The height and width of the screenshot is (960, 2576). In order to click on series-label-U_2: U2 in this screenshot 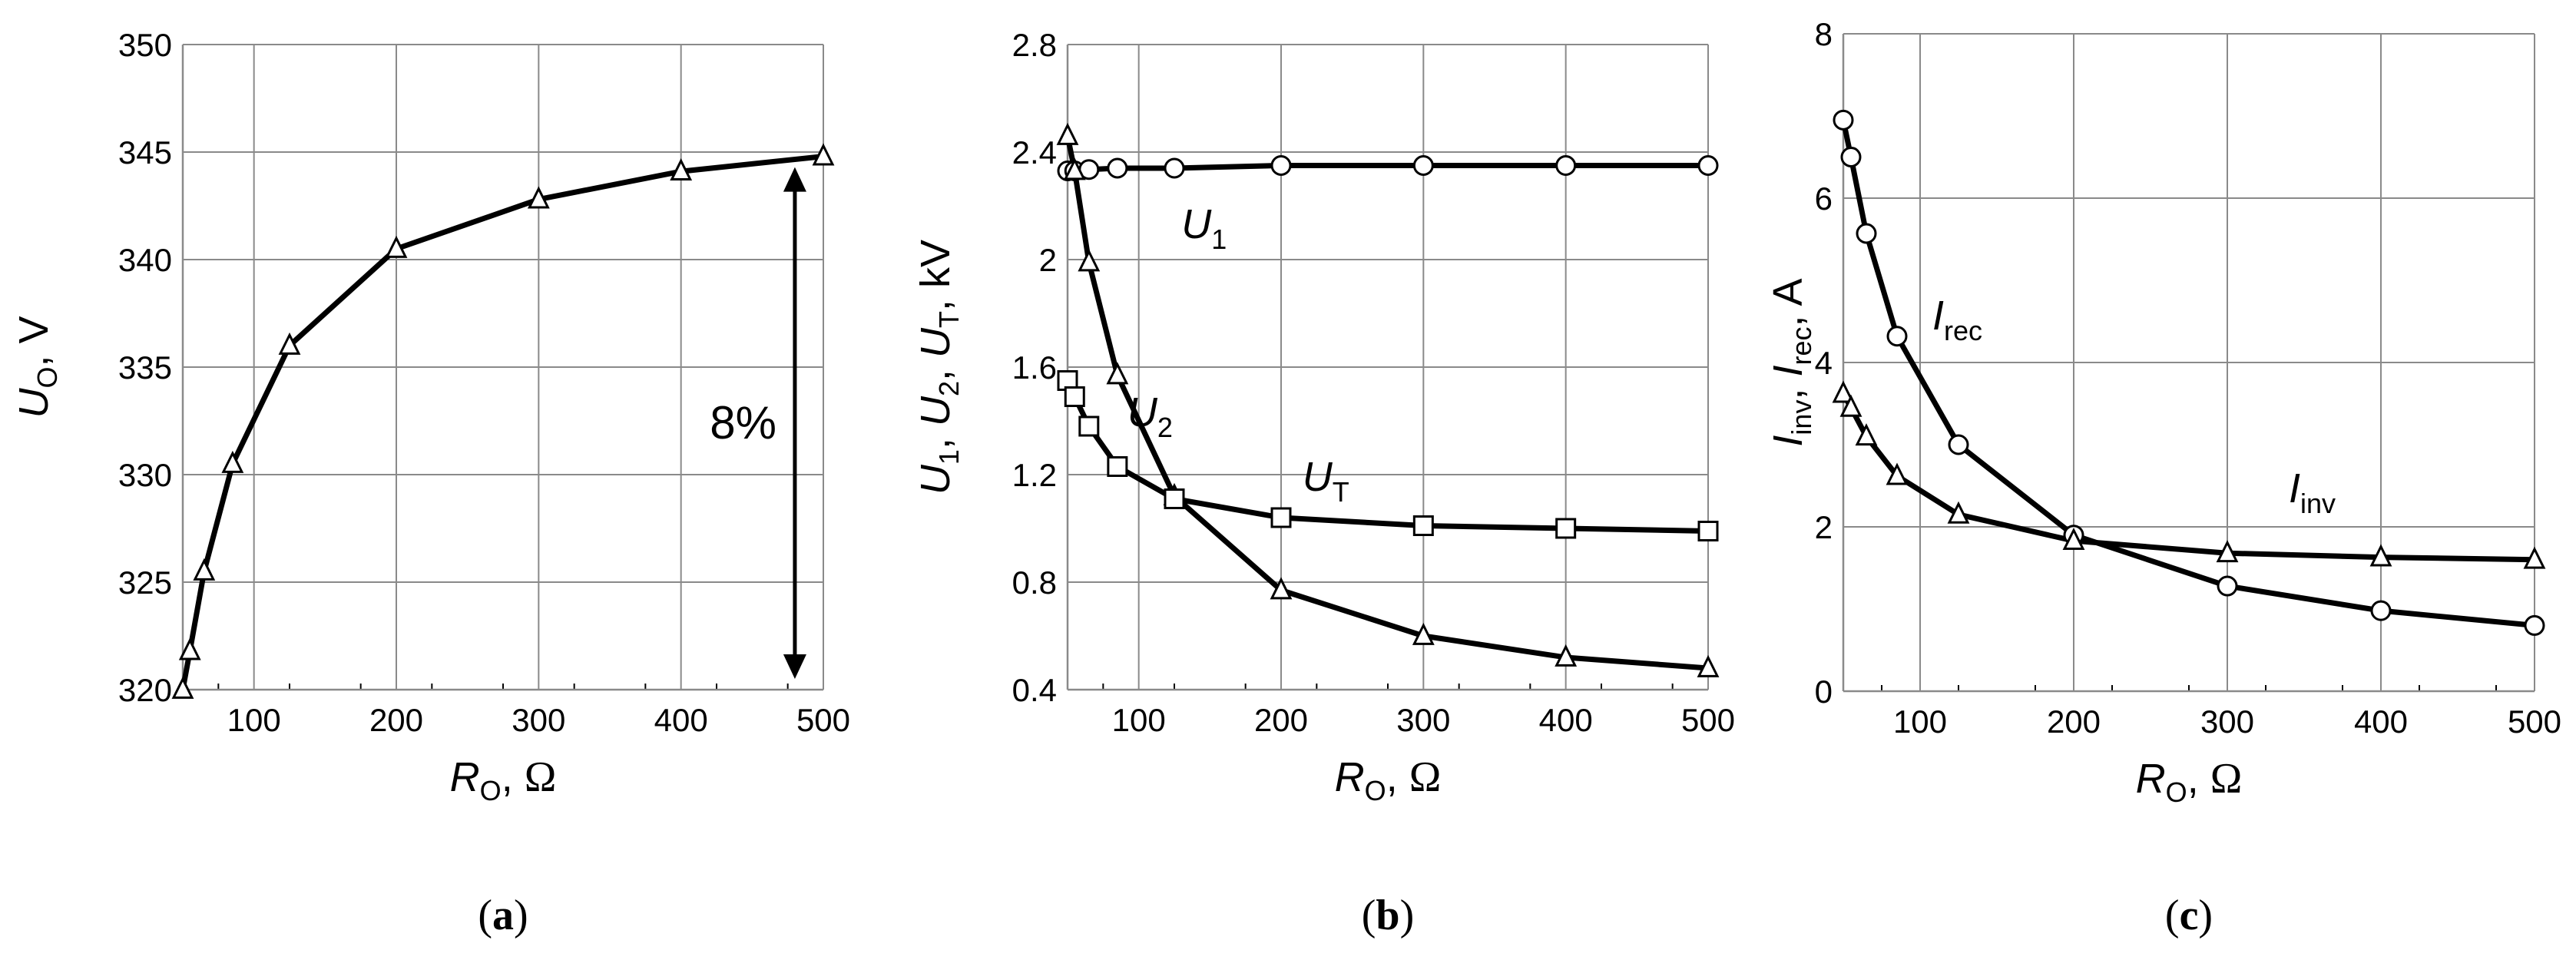, I will do `click(1150, 416)`.